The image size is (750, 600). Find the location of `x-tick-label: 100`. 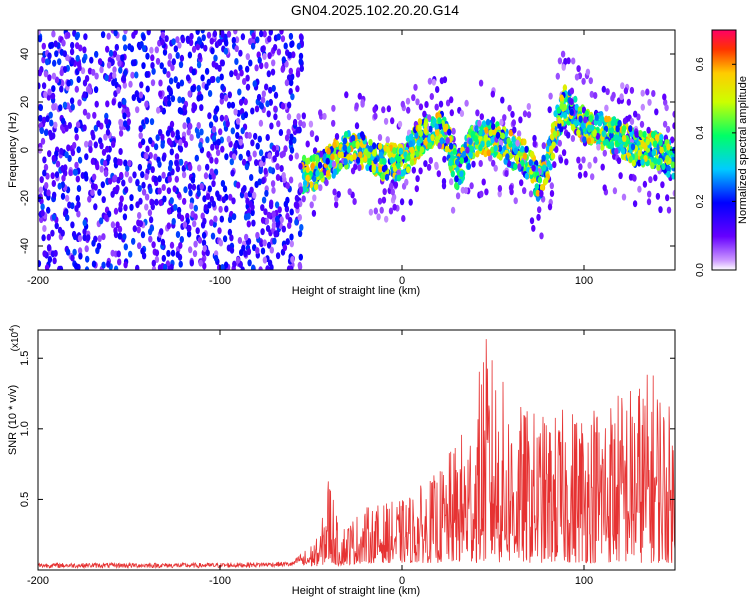

x-tick-label: 100 is located at coordinates (584, 281).